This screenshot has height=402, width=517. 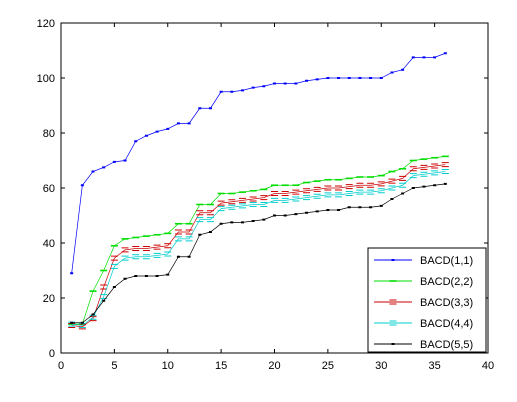 What do you see at coordinates (328, 366) in the screenshot?
I see `x-tick-label: 25` at bounding box center [328, 366].